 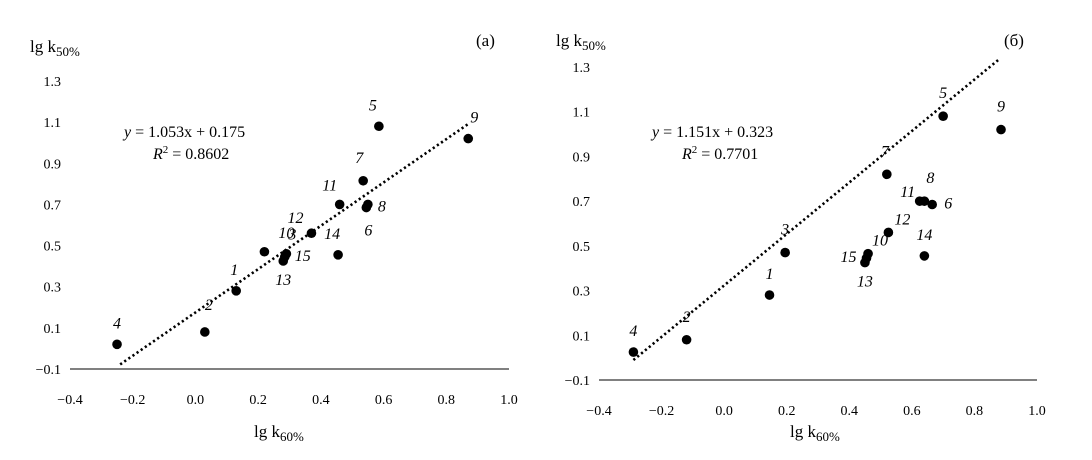 What do you see at coordinates (848, 257) in the screenshot?
I see `point-label-b-15: 15` at bounding box center [848, 257].